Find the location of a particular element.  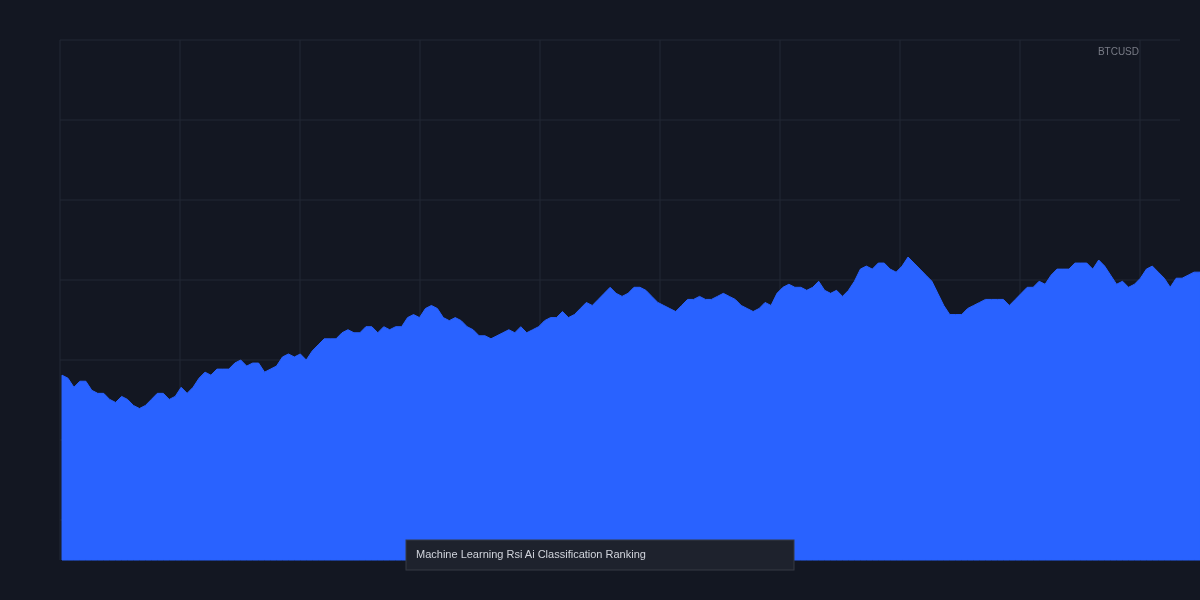

text: Machine Learning Rsi Ai Classification Ranking is located at coordinates (531, 553).